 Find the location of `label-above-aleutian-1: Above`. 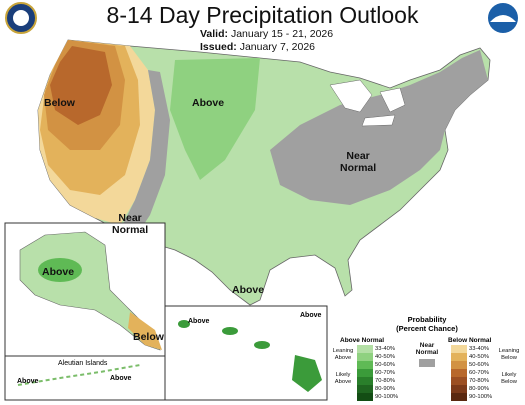

label-above-aleutian-1: Above is located at coordinates (28, 381).